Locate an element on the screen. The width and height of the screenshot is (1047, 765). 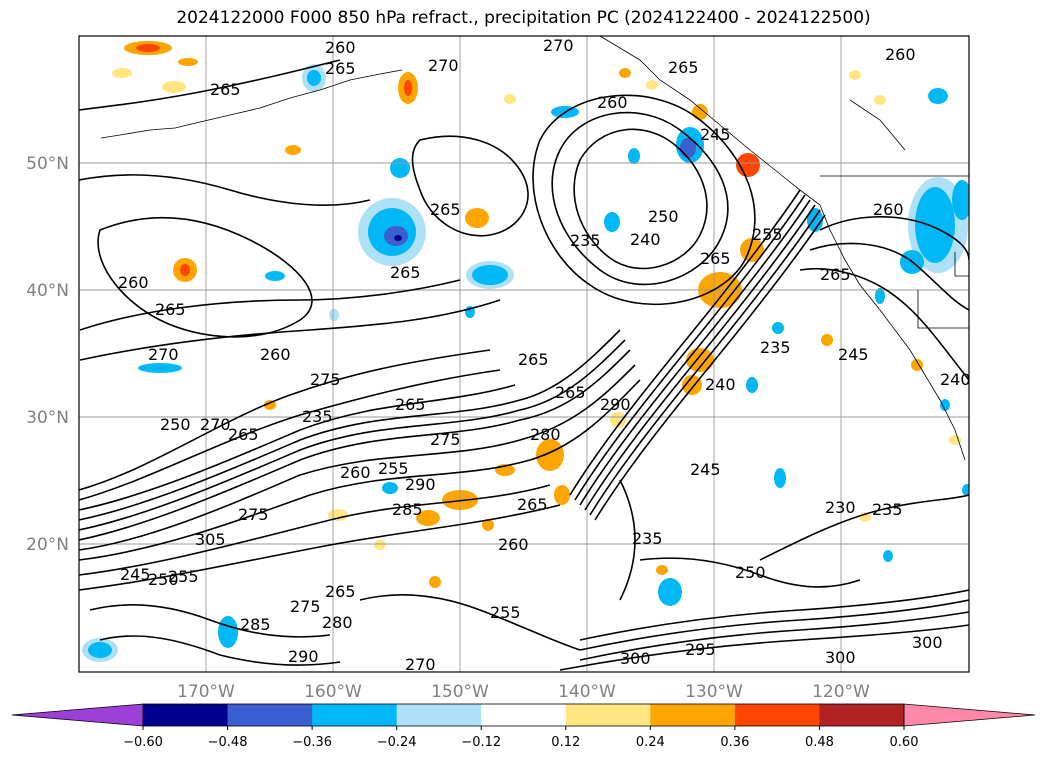
colorbar-tick-label: −0.36 is located at coordinates (312, 742).